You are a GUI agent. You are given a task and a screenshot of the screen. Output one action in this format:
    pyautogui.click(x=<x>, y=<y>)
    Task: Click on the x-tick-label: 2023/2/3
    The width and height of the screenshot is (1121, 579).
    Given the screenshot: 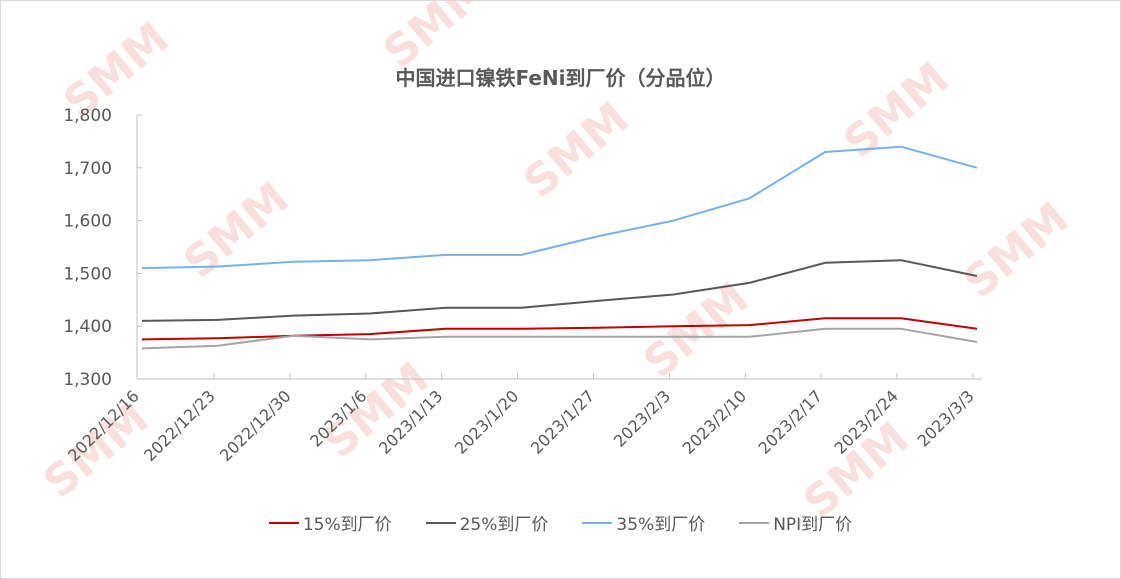 What is the action you would take?
    pyautogui.click(x=642, y=418)
    